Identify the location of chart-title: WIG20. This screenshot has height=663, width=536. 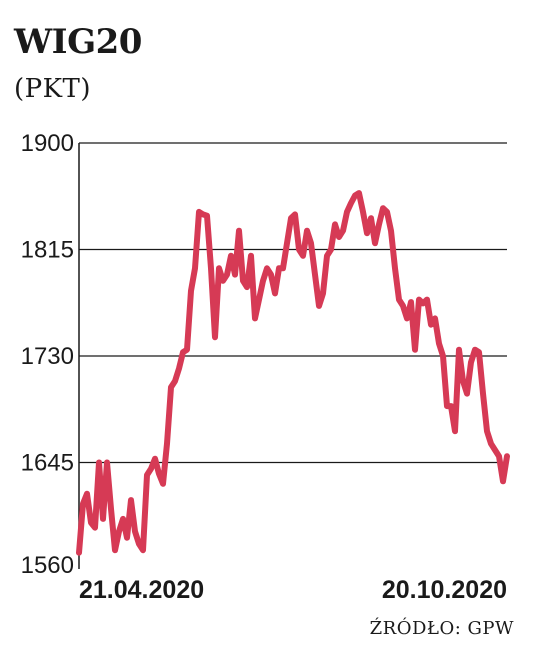
(78, 42).